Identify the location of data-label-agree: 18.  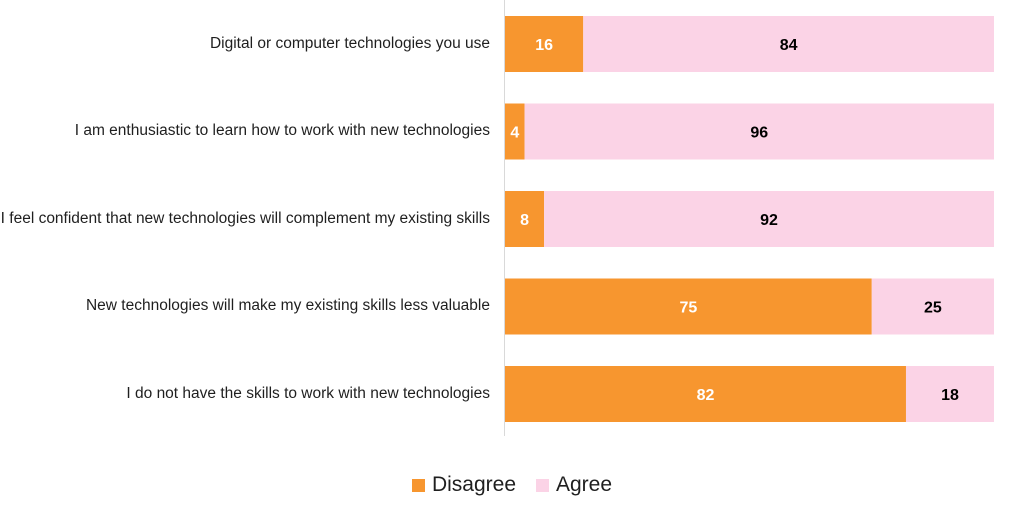
(950, 395).